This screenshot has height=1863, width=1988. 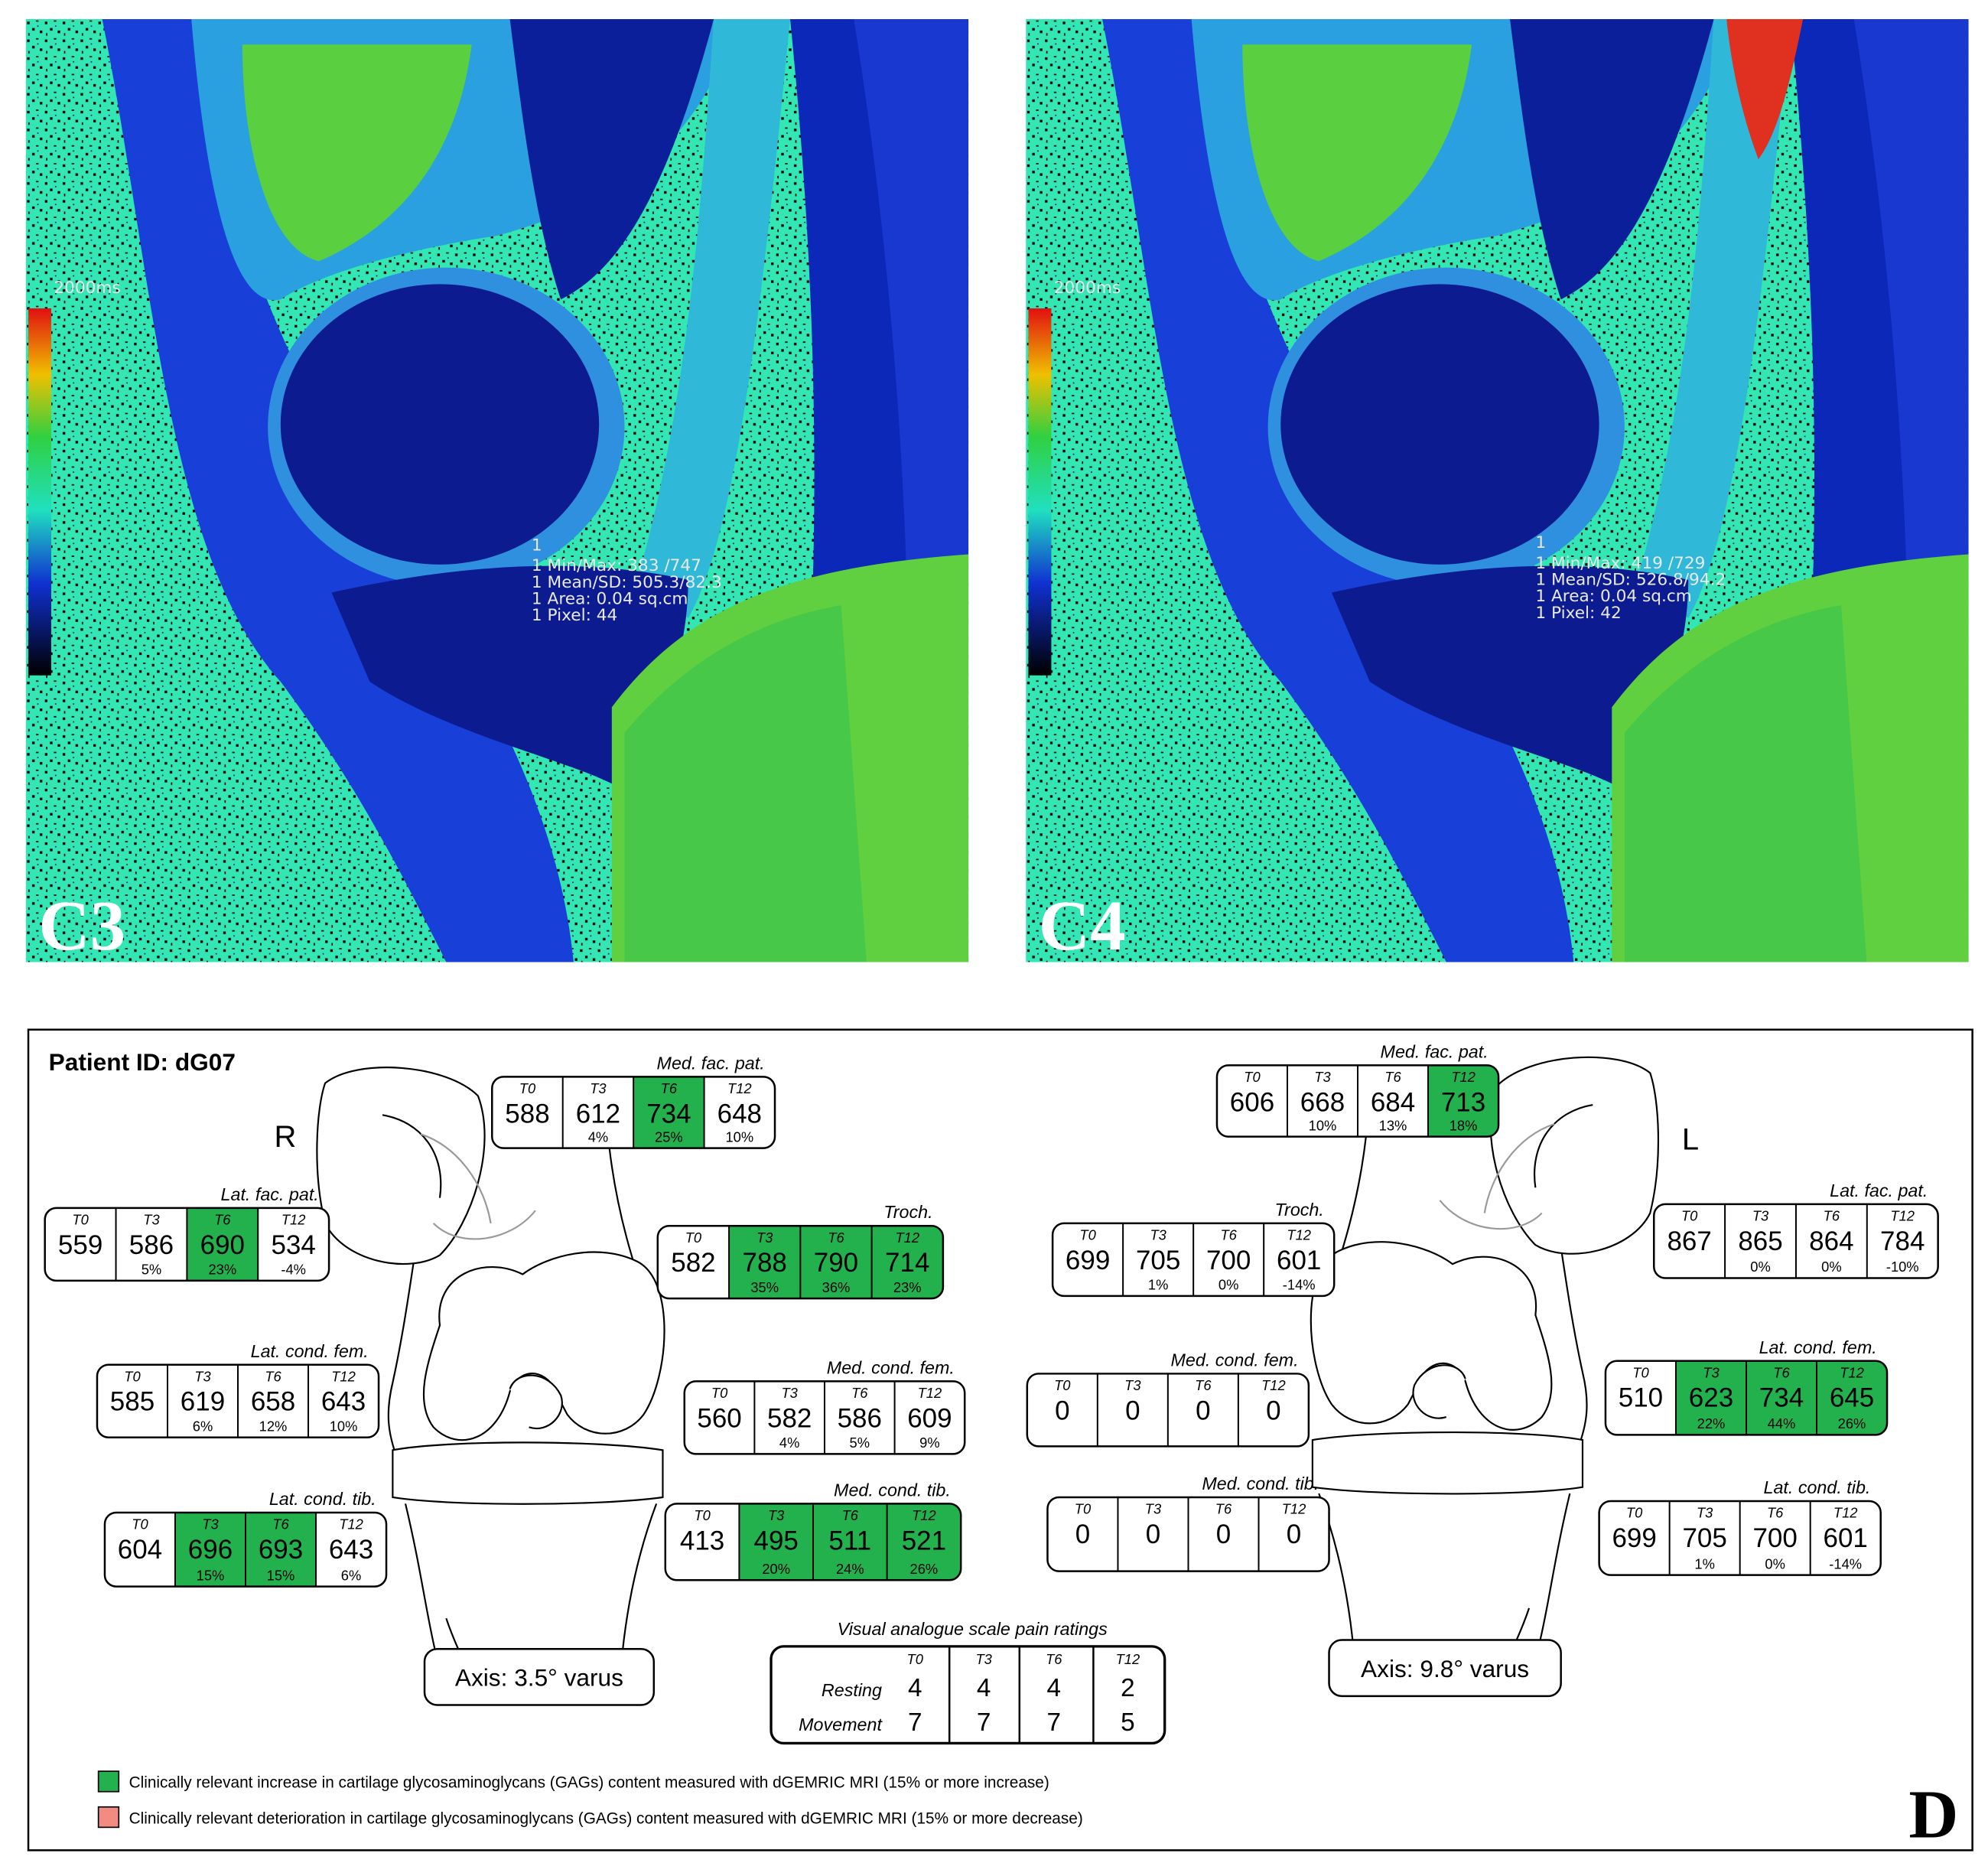 I want to click on vas-row-label: Movement, so click(x=841, y=1725).